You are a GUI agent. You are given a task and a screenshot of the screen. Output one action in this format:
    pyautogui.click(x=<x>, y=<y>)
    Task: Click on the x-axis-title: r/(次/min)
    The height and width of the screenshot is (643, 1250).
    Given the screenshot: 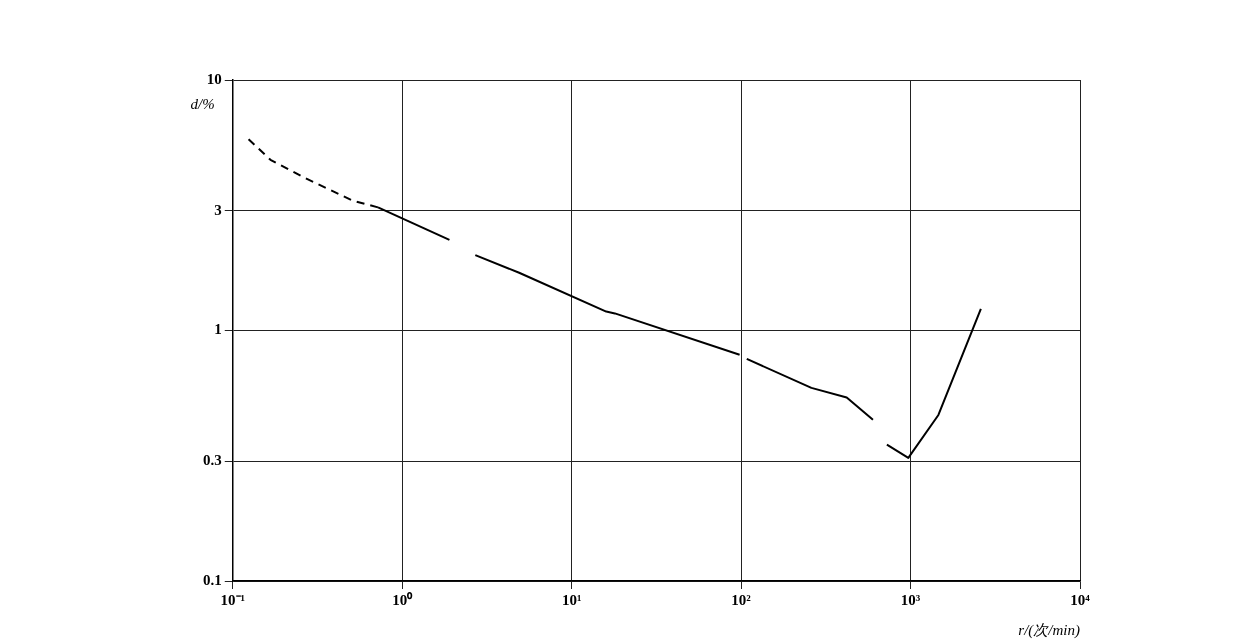 What is the action you would take?
    pyautogui.click(x=1049, y=631)
    